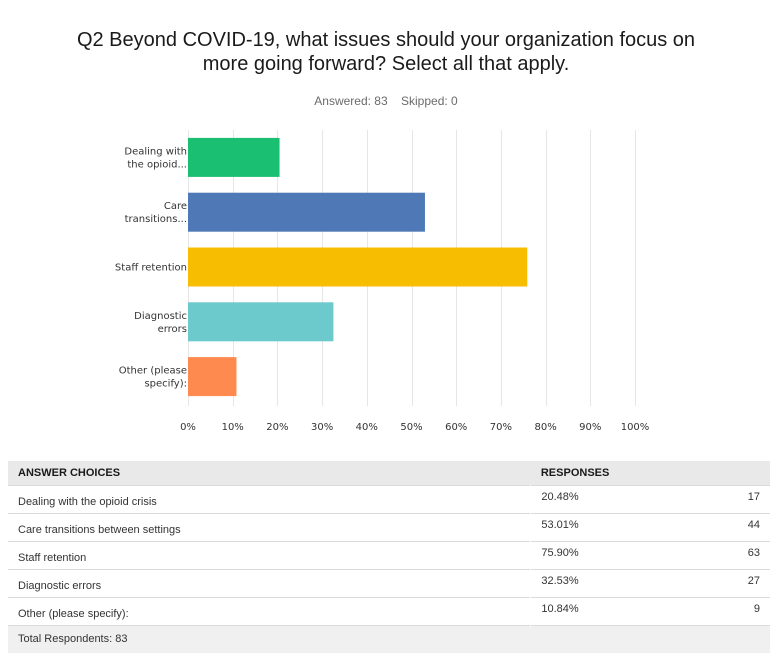 This screenshot has width=772, height=658. Describe the element at coordinates (545, 427) in the screenshot. I see `x-tick-label: 80%` at that location.